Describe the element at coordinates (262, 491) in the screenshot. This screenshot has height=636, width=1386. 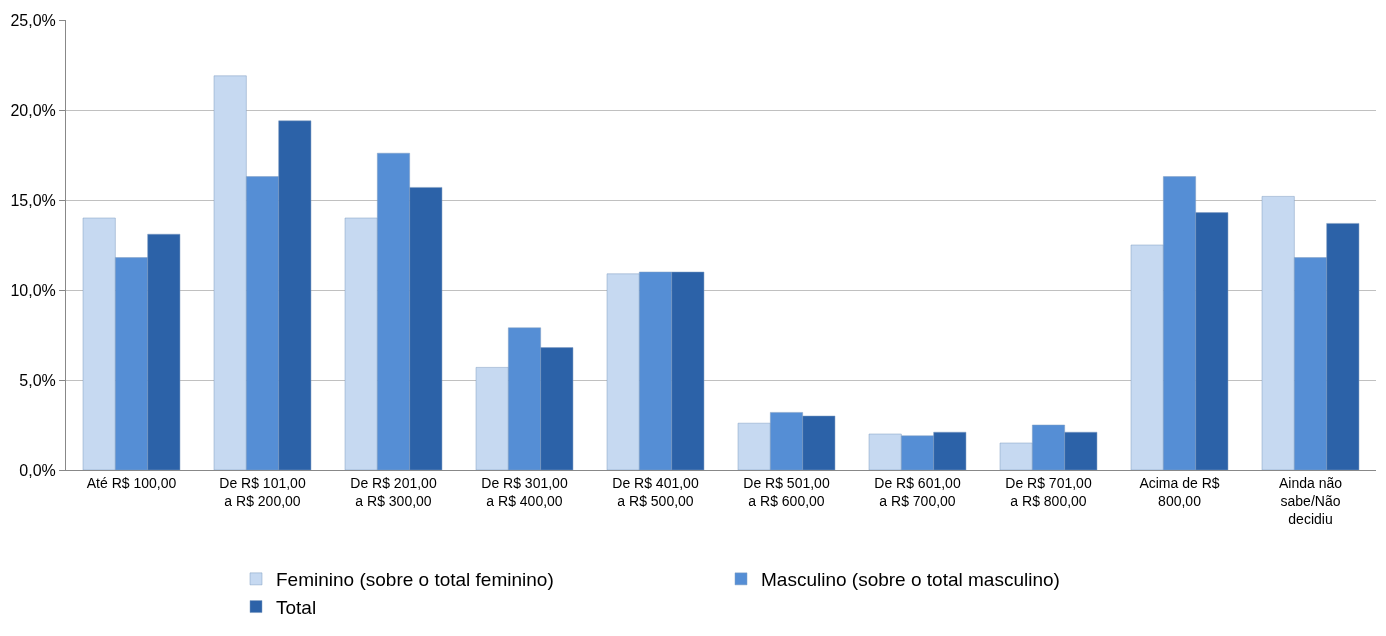
I see `x-tick-label: De R$ 101,00 a R$ 200,00` at that location.